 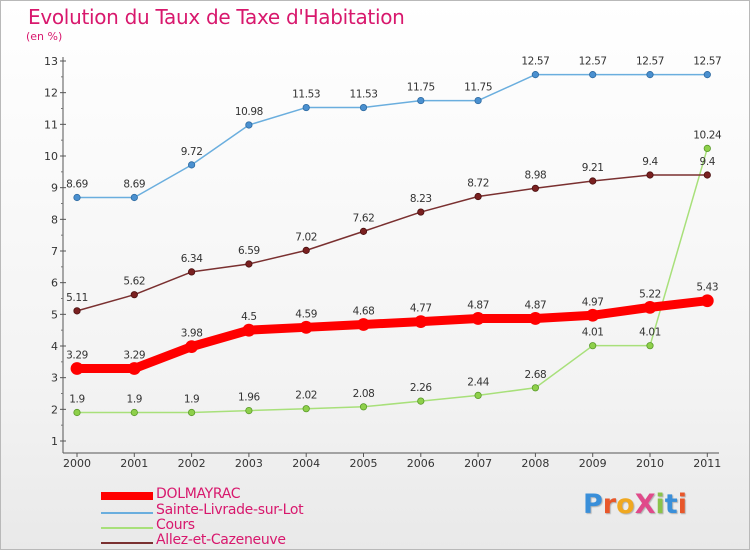 I want to click on data-label: 2.68, so click(x=536, y=375).